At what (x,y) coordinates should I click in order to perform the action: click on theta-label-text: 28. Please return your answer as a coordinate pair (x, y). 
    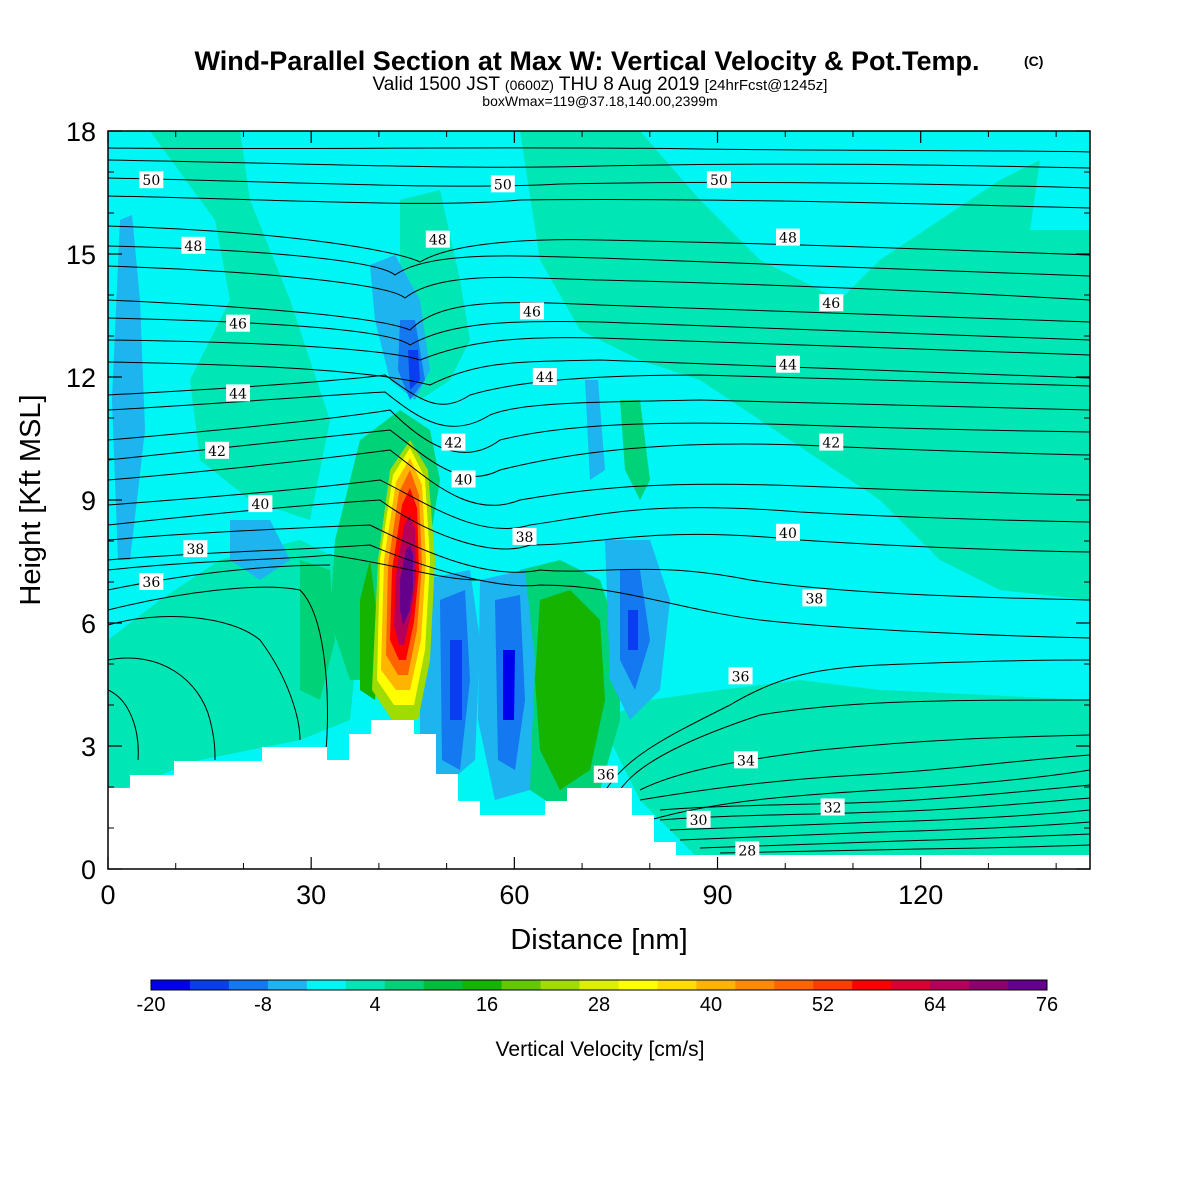
    Looking at the image, I should click on (747, 852).